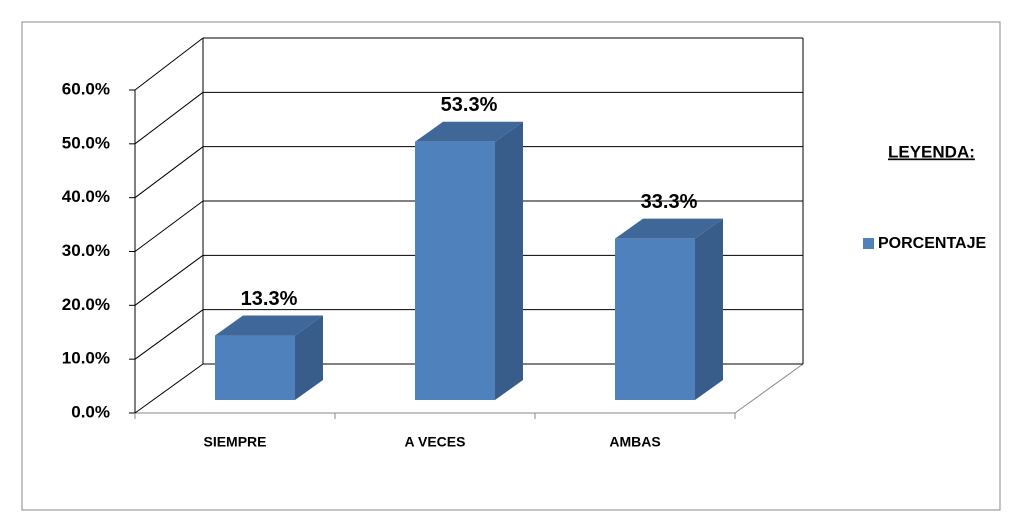 The height and width of the screenshot is (521, 1015). What do you see at coordinates (86, 196) in the screenshot?
I see `y-tick-label: 40.0%` at bounding box center [86, 196].